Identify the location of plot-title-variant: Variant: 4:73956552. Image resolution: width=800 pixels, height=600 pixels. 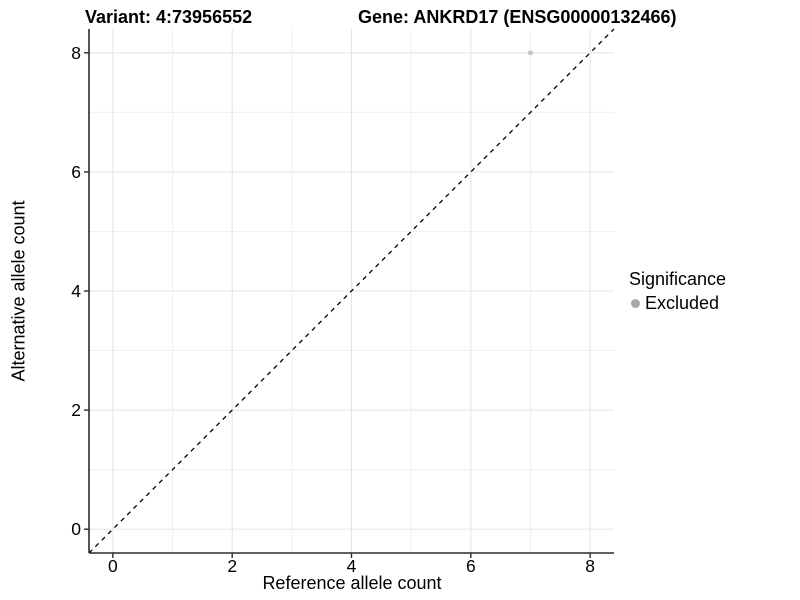
(169, 17).